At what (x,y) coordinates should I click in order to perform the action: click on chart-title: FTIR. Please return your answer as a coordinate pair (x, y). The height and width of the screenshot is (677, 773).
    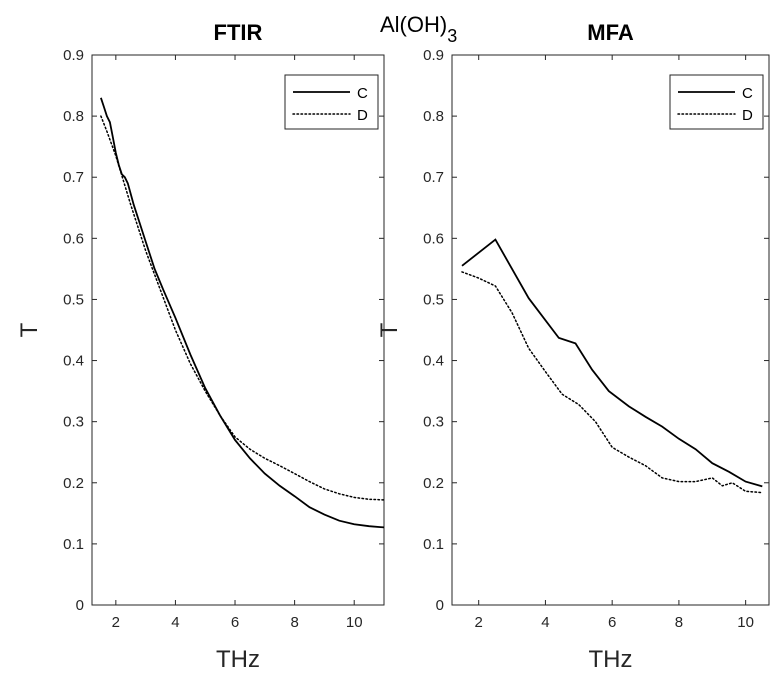
    Looking at the image, I should click on (238, 32).